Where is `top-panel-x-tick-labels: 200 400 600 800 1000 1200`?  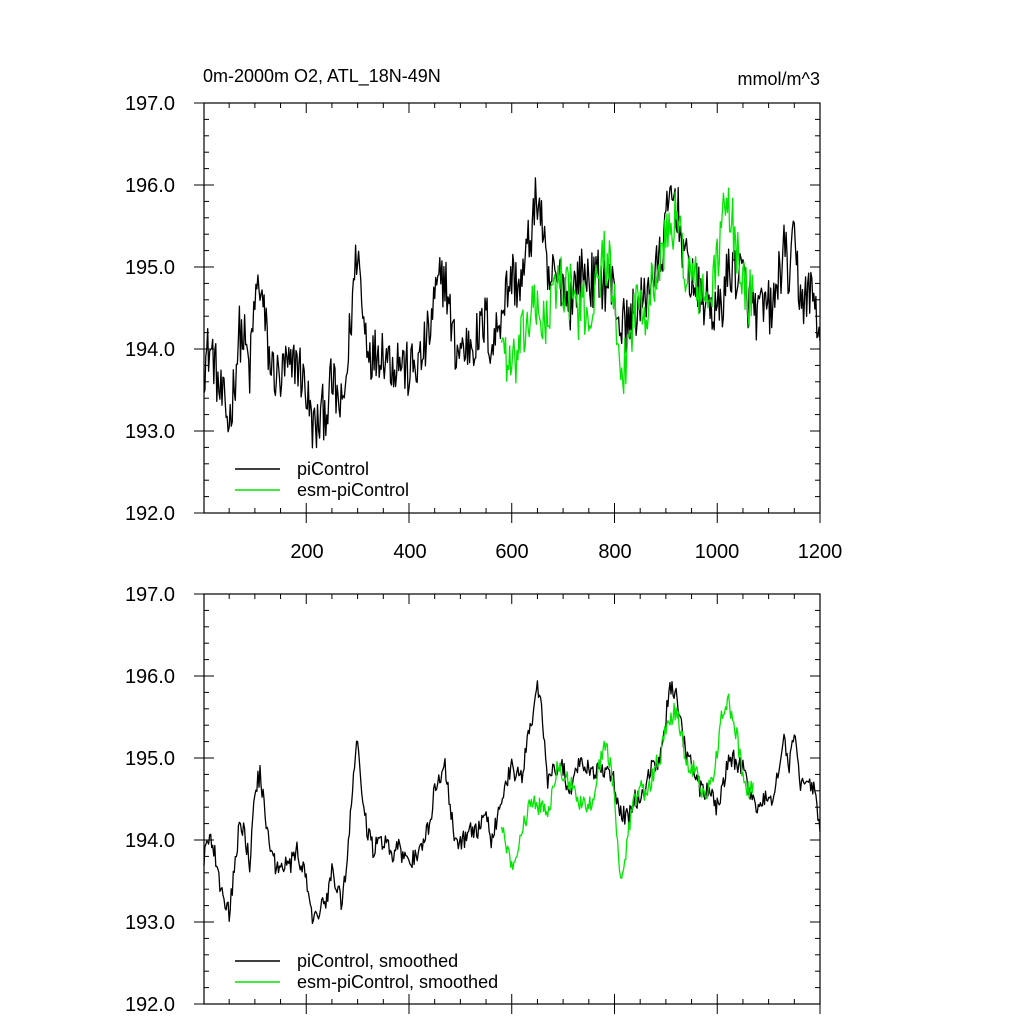
top-panel-x-tick-labels: 200 400 600 800 1000 1200 is located at coordinates (566, 552).